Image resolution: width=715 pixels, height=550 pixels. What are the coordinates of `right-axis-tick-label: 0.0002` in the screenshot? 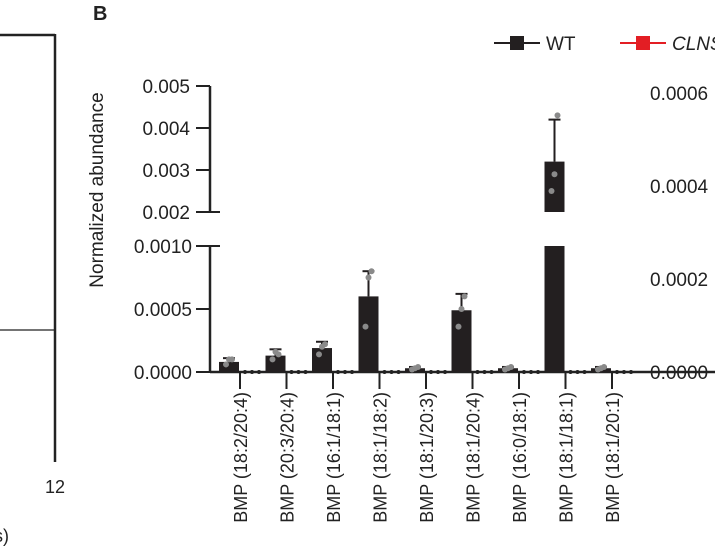 It's located at (679, 280).